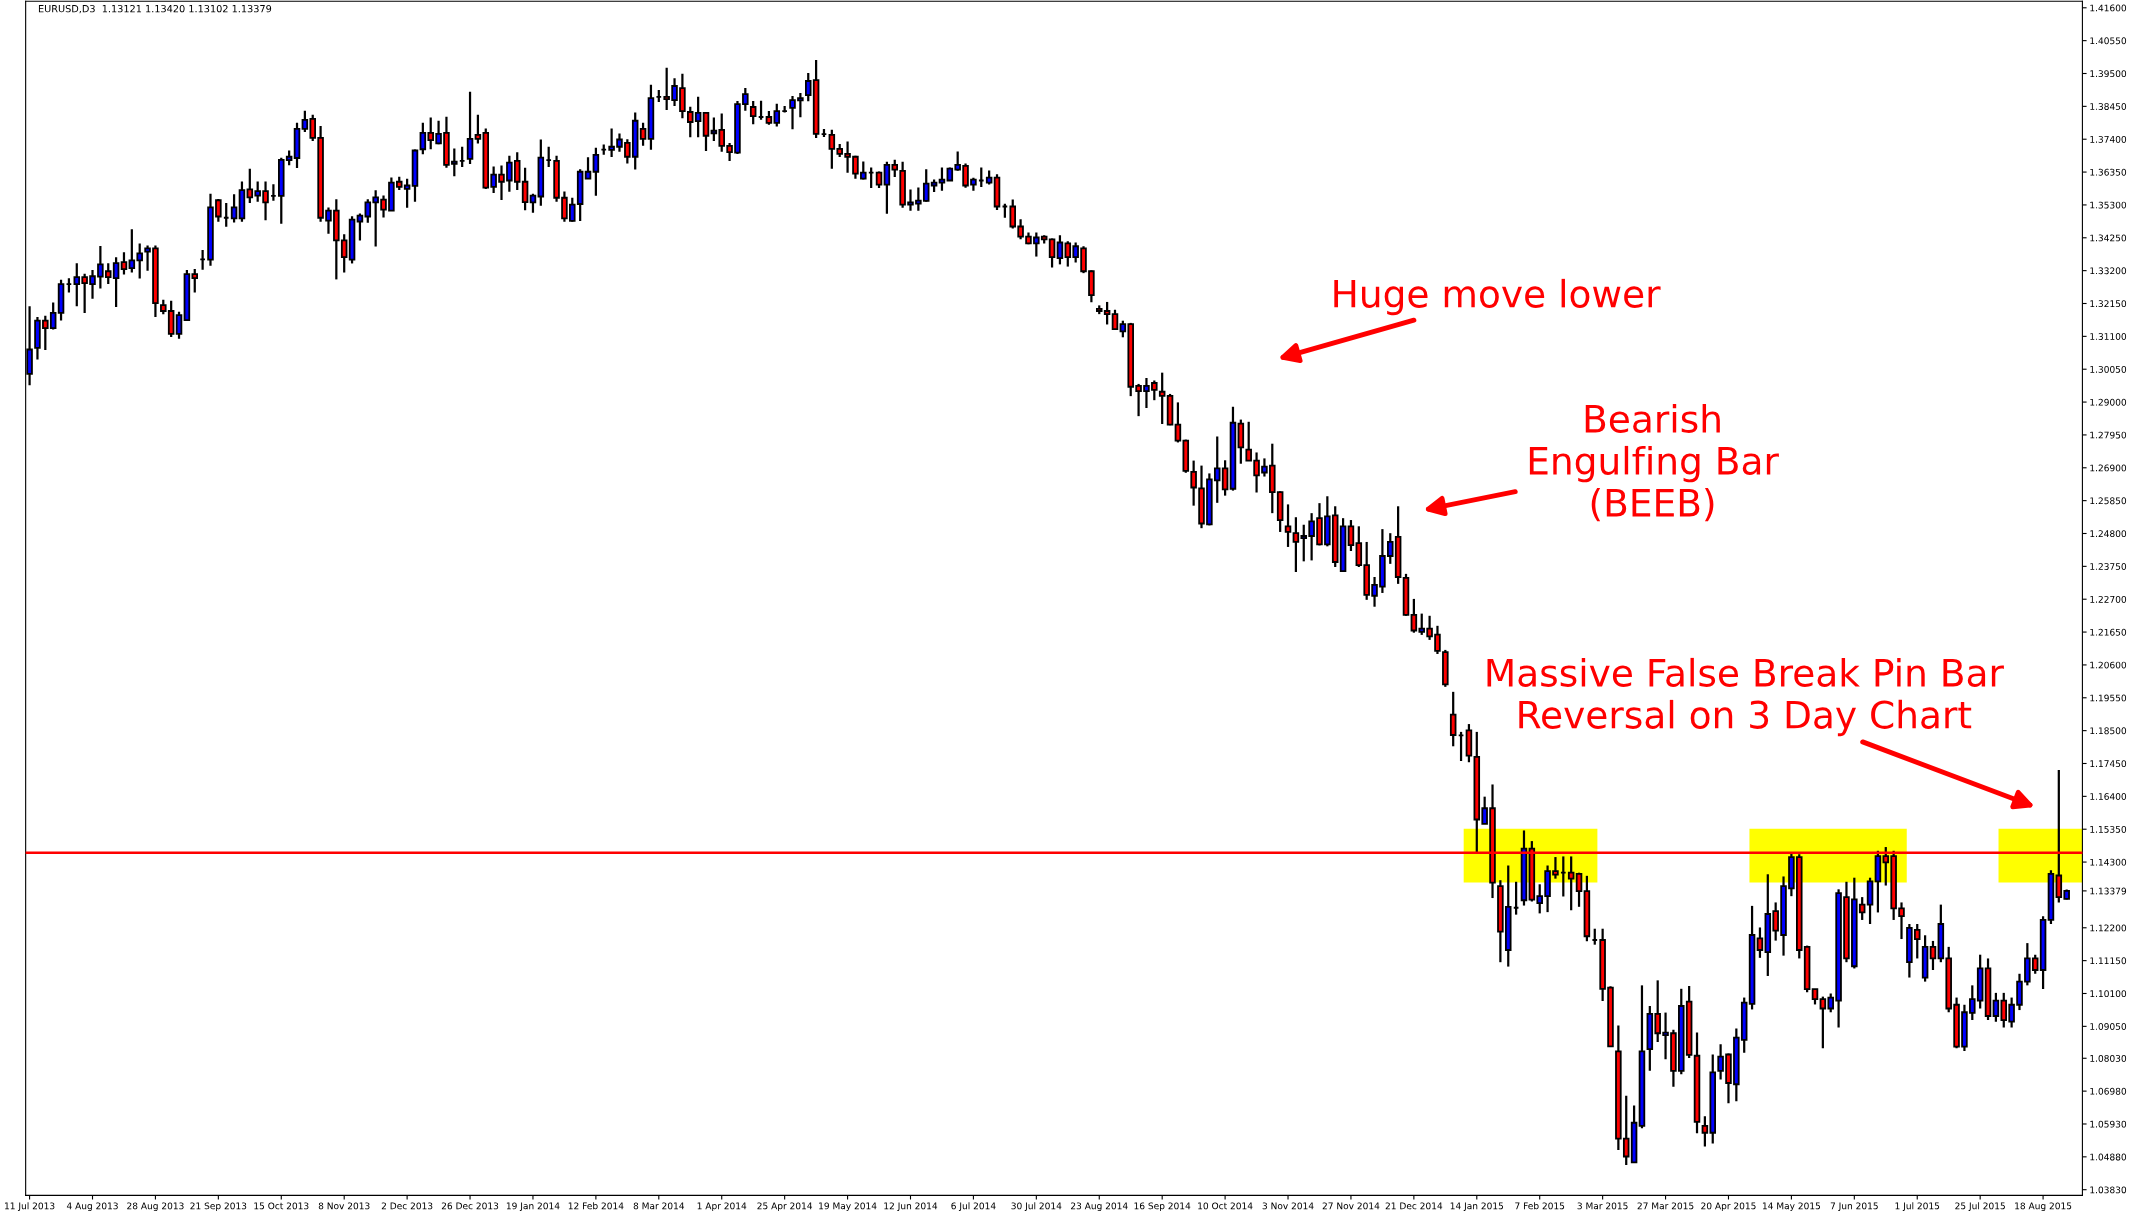  Describe the element at coordinates (1602, 1206) in the screenshot. I see `x-tick-label: 3 Mar 2015` at that location.